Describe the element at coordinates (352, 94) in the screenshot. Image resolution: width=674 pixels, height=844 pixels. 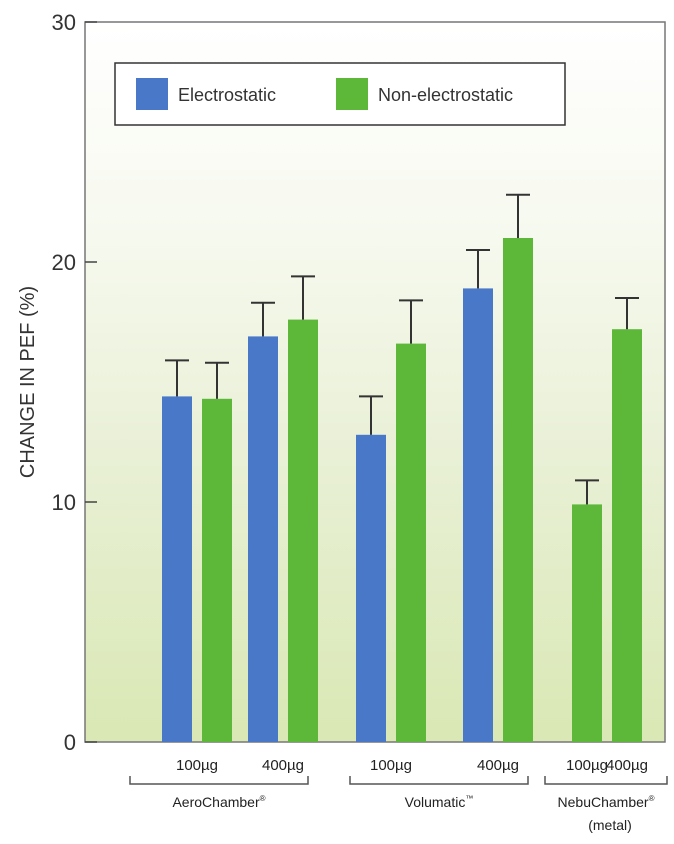
I see `legend-swatch-non-electrostatic` at that location.